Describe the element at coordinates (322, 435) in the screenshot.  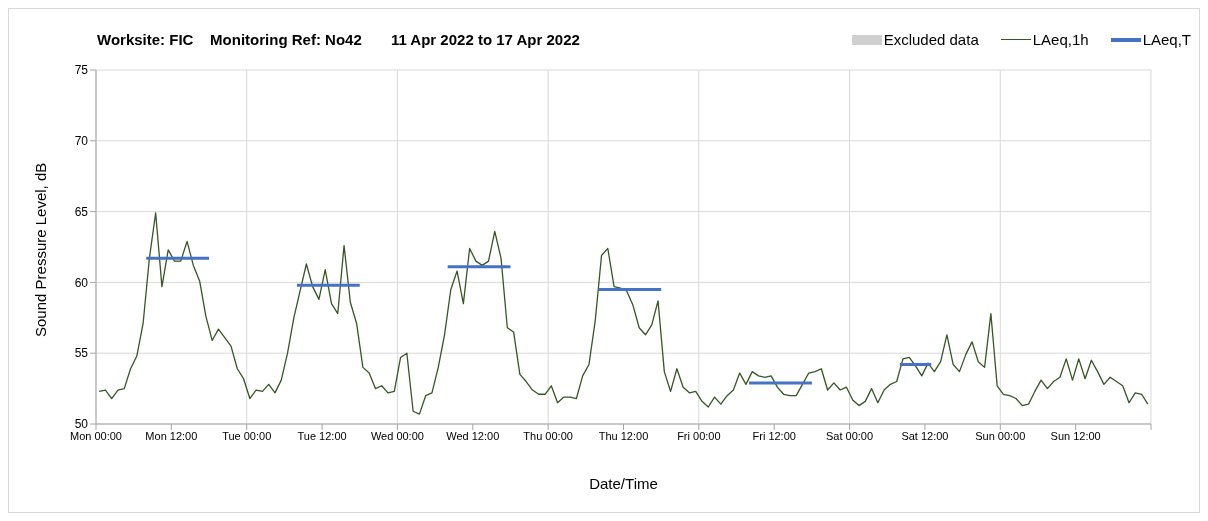
I see `x-tick-label: Tue 12:00` at that location.